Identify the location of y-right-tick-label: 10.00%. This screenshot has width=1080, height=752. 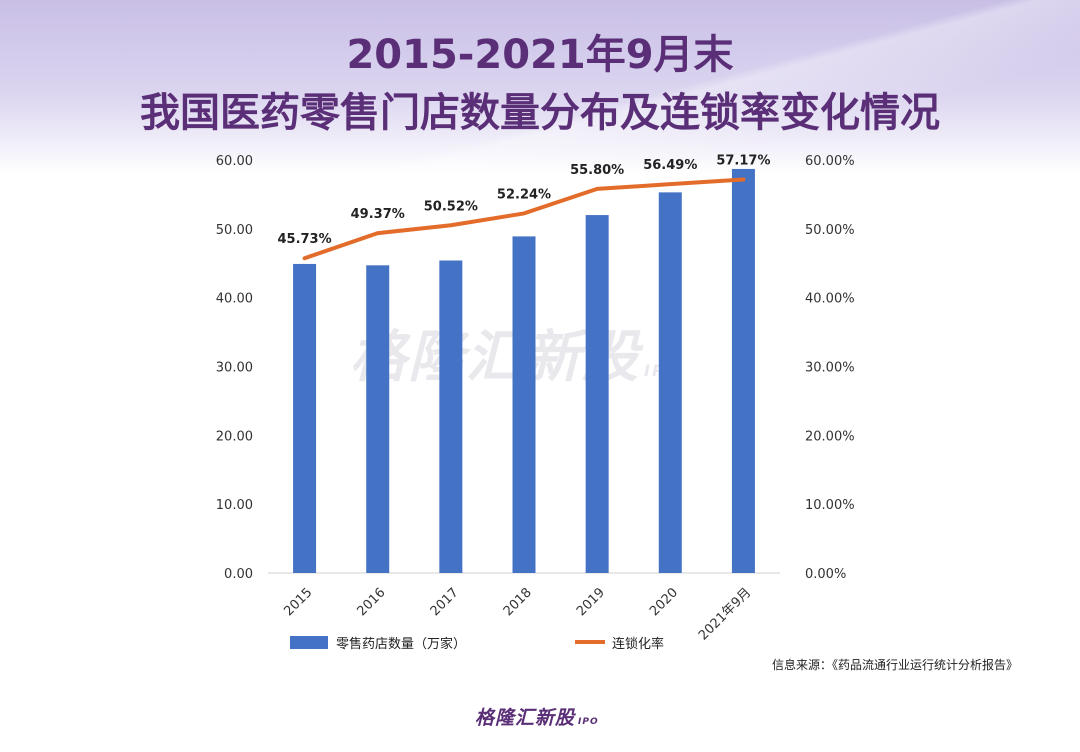
(830, 505).